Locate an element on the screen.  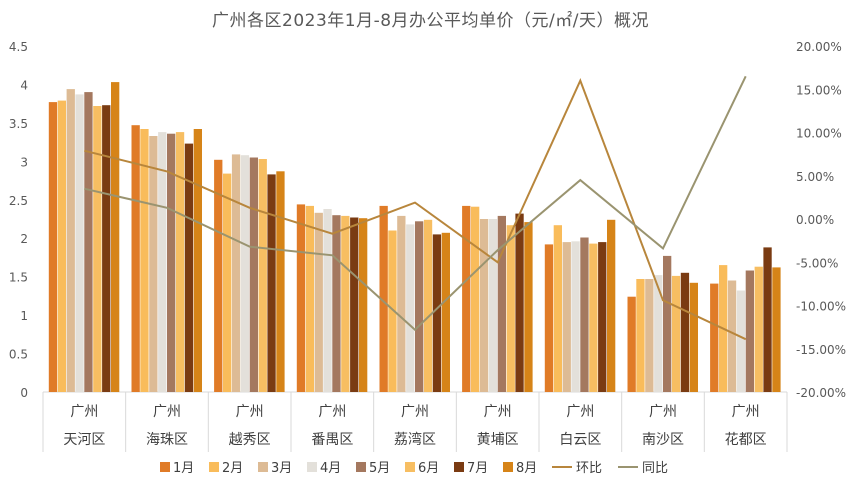
legend-label: 1月 is located at coordinates (183, 468).